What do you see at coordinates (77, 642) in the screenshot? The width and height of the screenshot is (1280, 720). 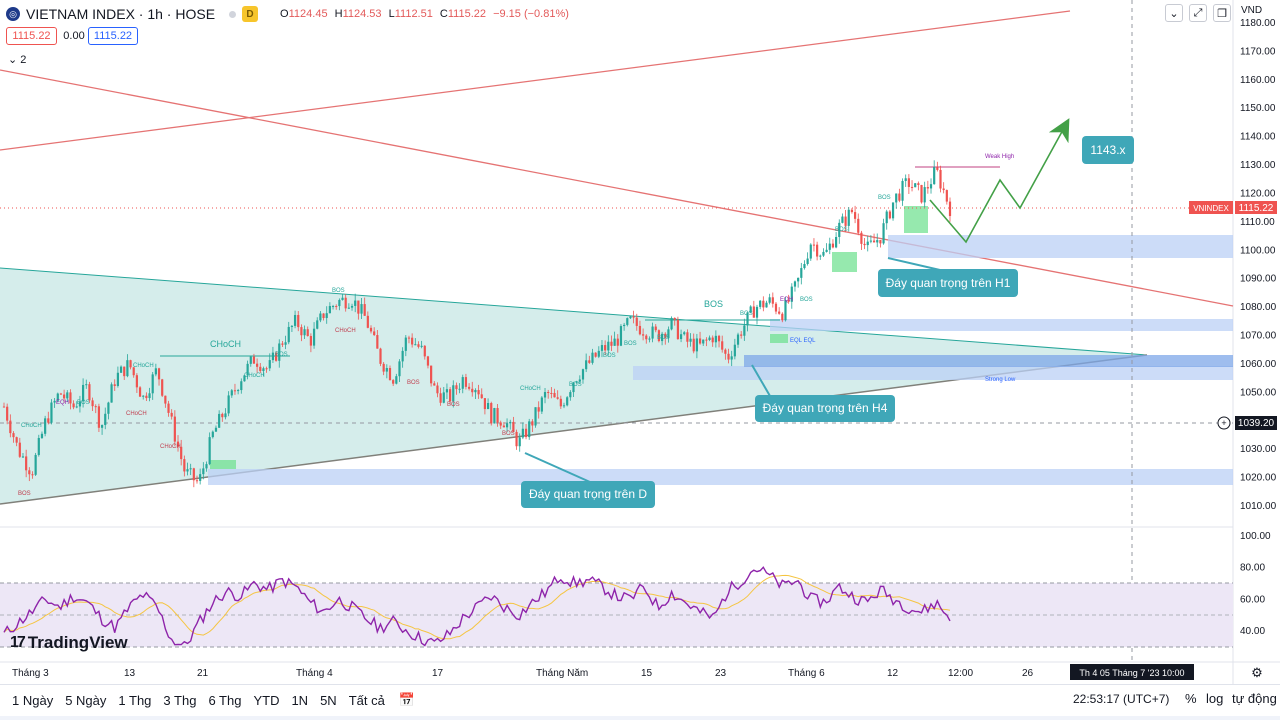 I see `tradingview-logo-text: TradingView` at bounding box center [77, 642].